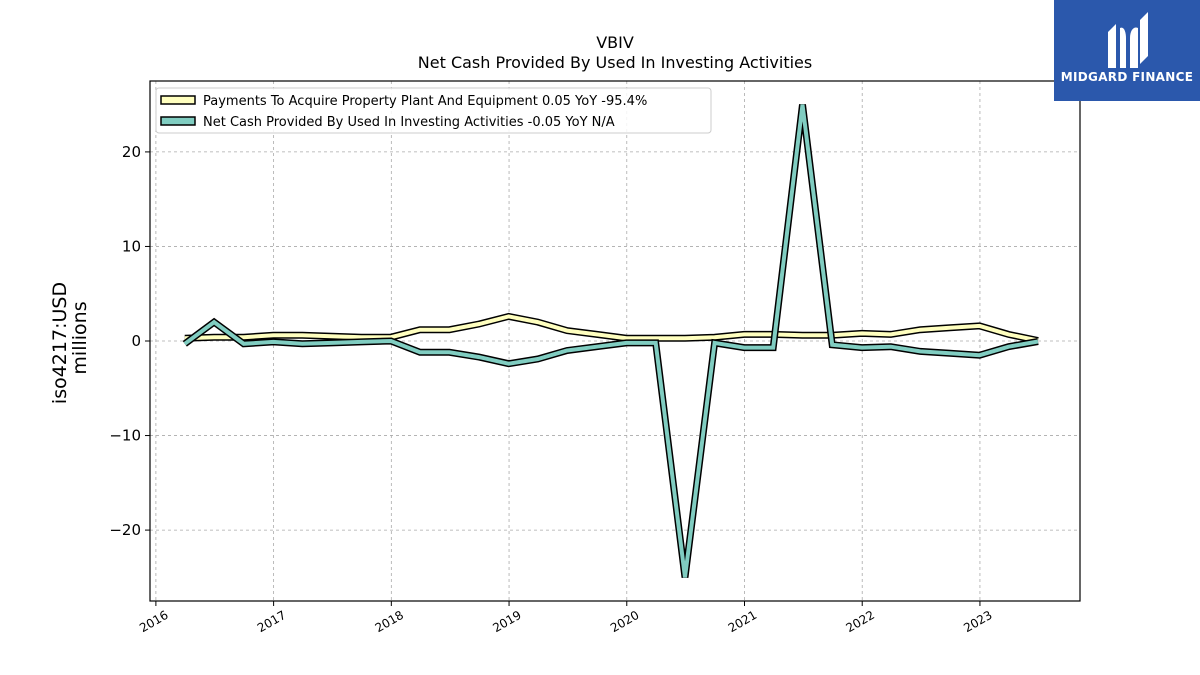  I want to click on brand-logo: MIDGARD FINANCE, so click(1127, 50).